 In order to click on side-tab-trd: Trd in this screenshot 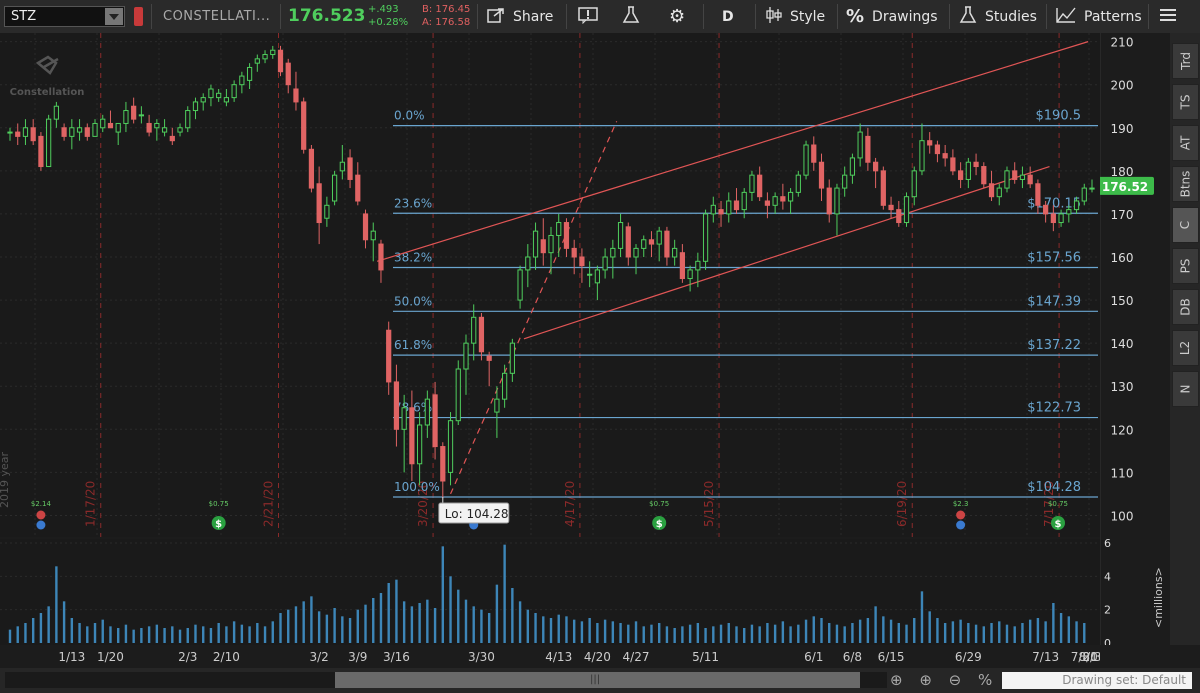, I will do `click(1185, 61)`.